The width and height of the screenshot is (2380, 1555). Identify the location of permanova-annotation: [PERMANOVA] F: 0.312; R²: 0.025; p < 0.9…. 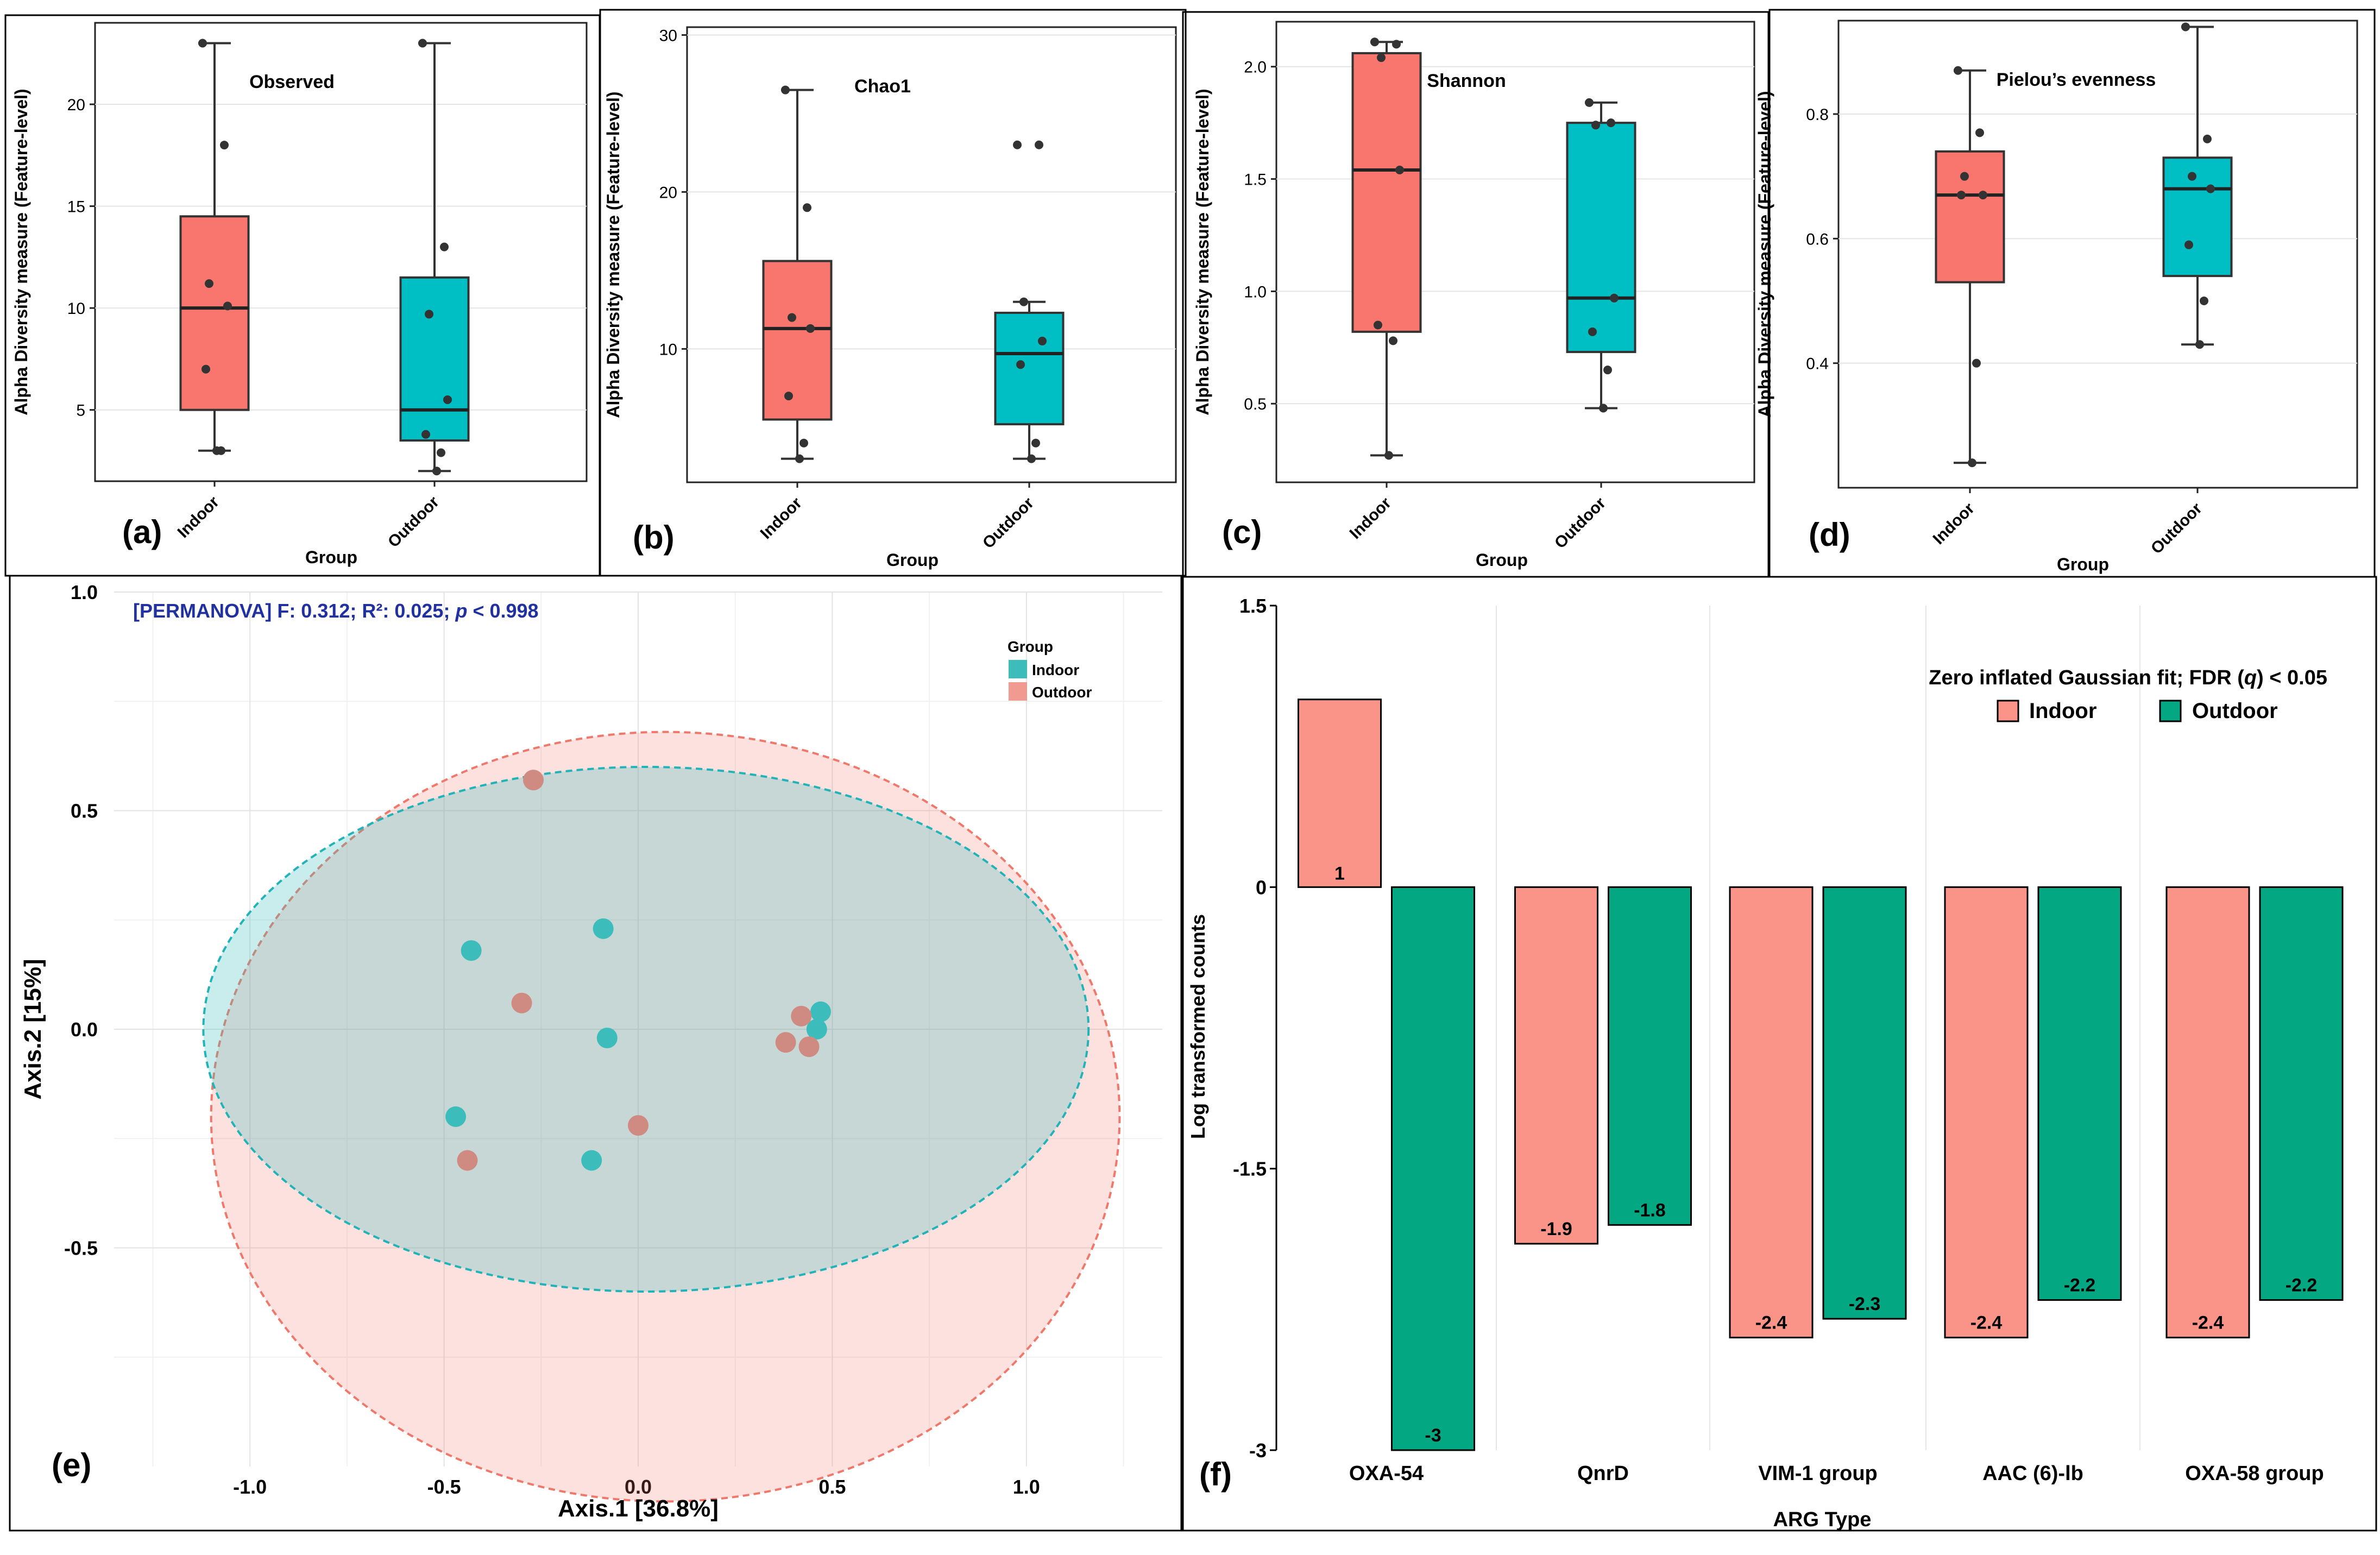
(336, 611).